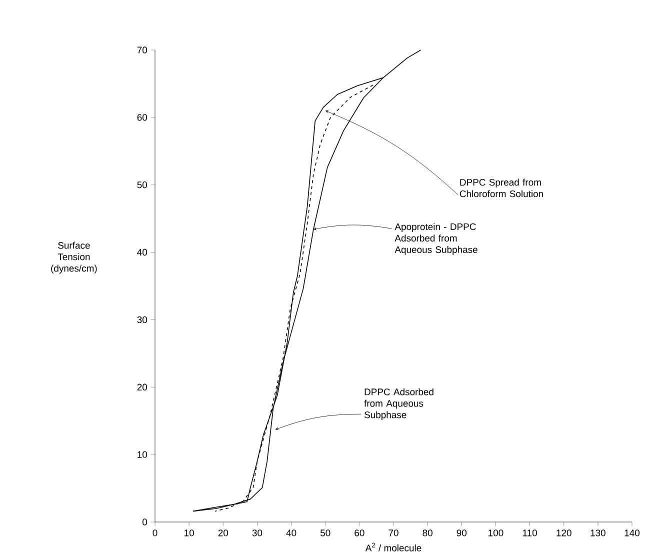 The width and height of the screenshot is (648, 554). I want to click on x-tick-label: 120, so click(564, 532).